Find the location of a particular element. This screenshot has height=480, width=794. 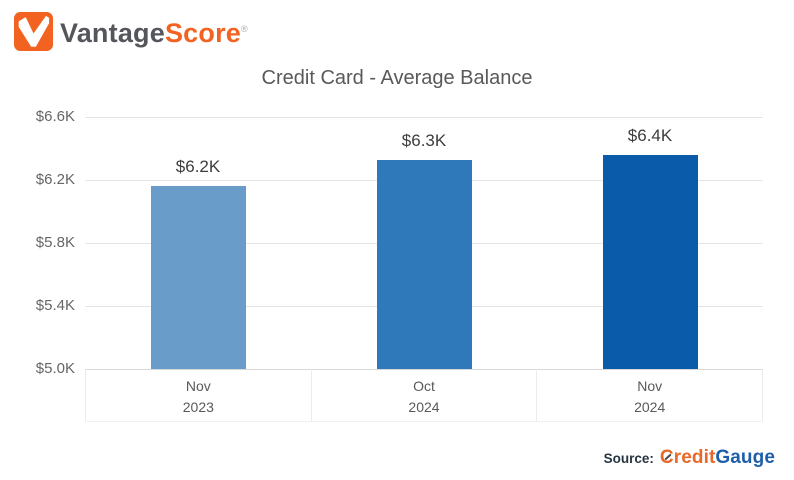

vantagescore-check-icon is located at coordinates (33, 31).